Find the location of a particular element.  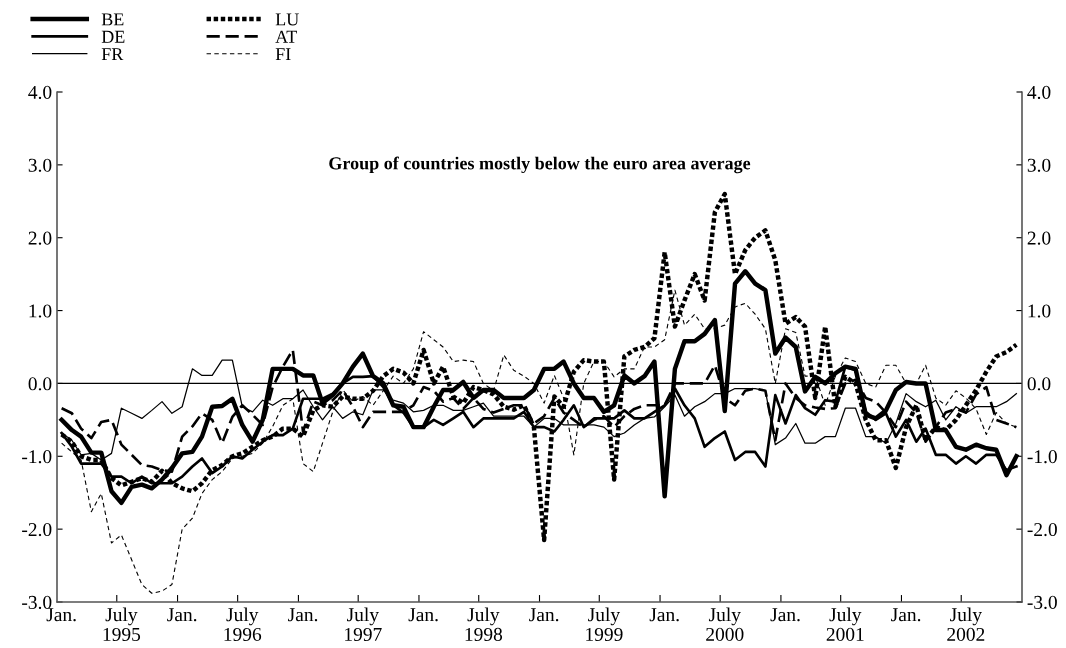

x-tick-label: July 1996 is located at coordinates (243, 624).